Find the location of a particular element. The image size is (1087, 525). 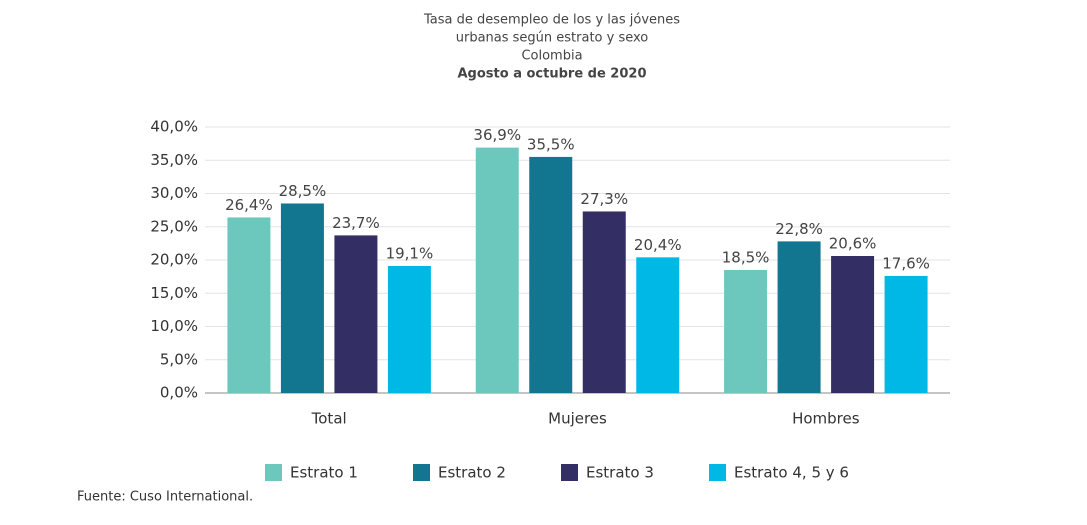

value-label: 36,9% is located at coordinates (497, 135).